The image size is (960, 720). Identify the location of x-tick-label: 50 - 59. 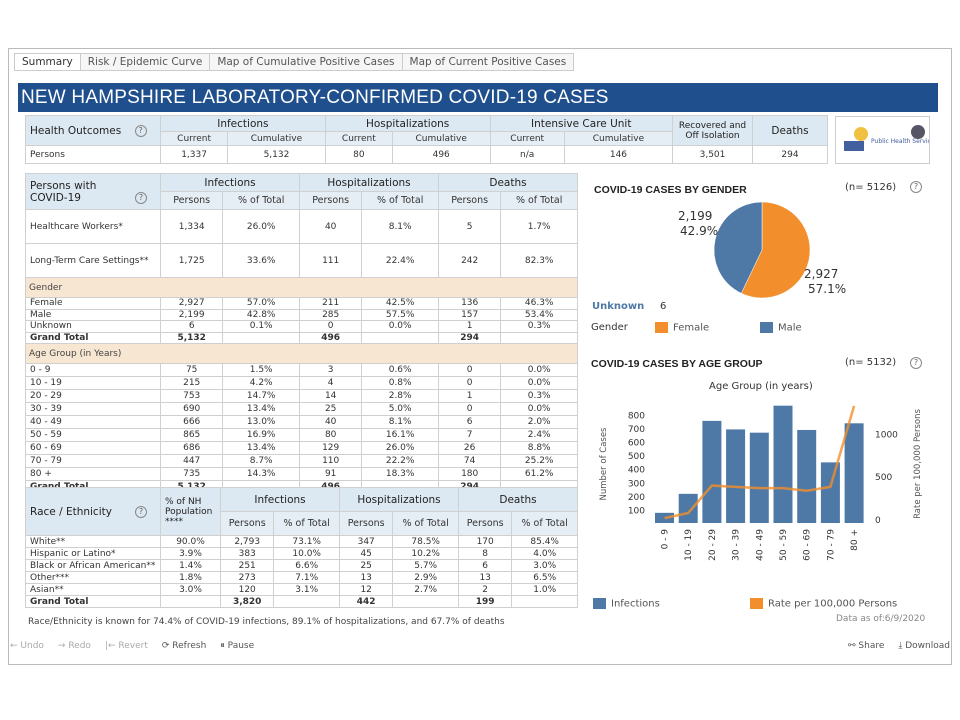
(784, 545).